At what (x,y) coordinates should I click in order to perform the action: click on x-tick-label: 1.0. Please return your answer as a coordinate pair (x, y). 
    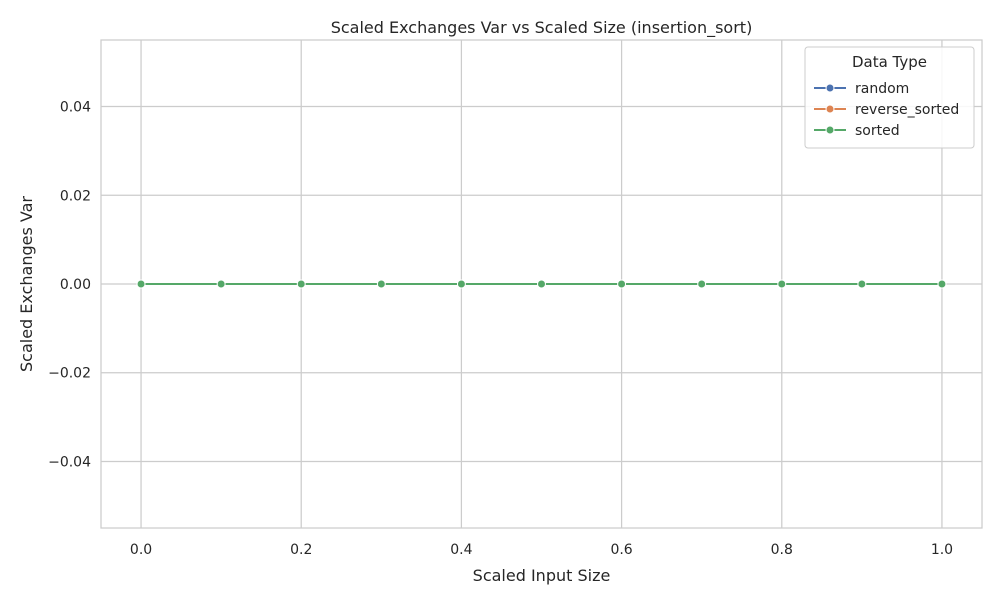
    Looking at the image, I should click on (942, 550).